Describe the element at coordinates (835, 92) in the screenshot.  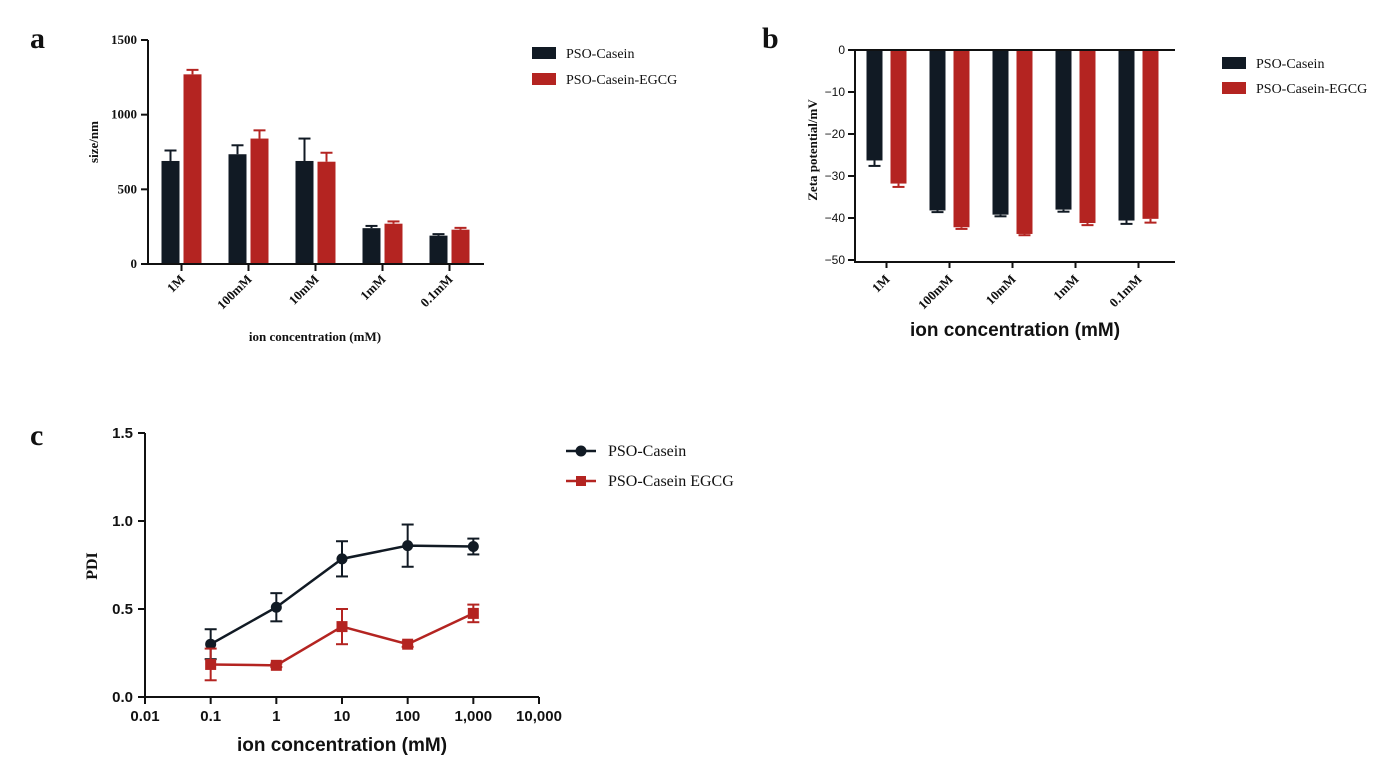
I see `chart-b-ytick-label: −10` at that location.